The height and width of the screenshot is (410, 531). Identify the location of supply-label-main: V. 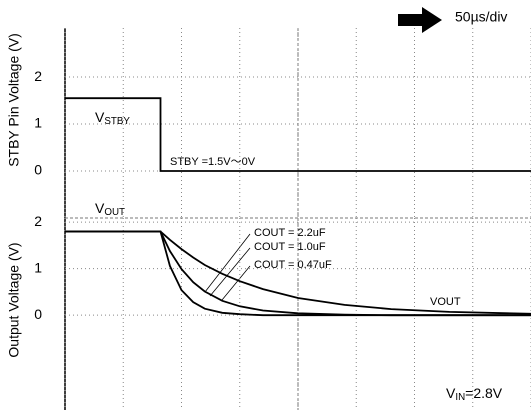
(451, 393).